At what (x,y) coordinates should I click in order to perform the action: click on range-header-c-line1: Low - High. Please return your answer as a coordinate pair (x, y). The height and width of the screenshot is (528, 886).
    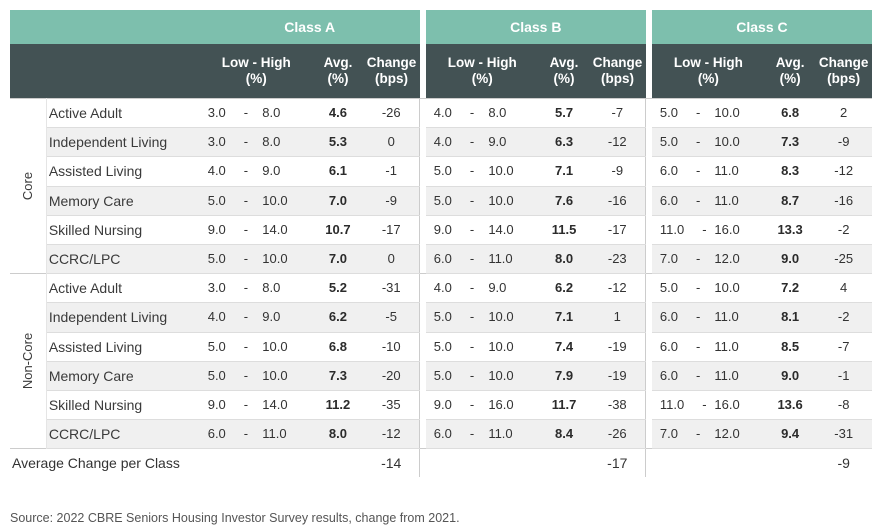
    Looking at the image, I should click on (708, 62).